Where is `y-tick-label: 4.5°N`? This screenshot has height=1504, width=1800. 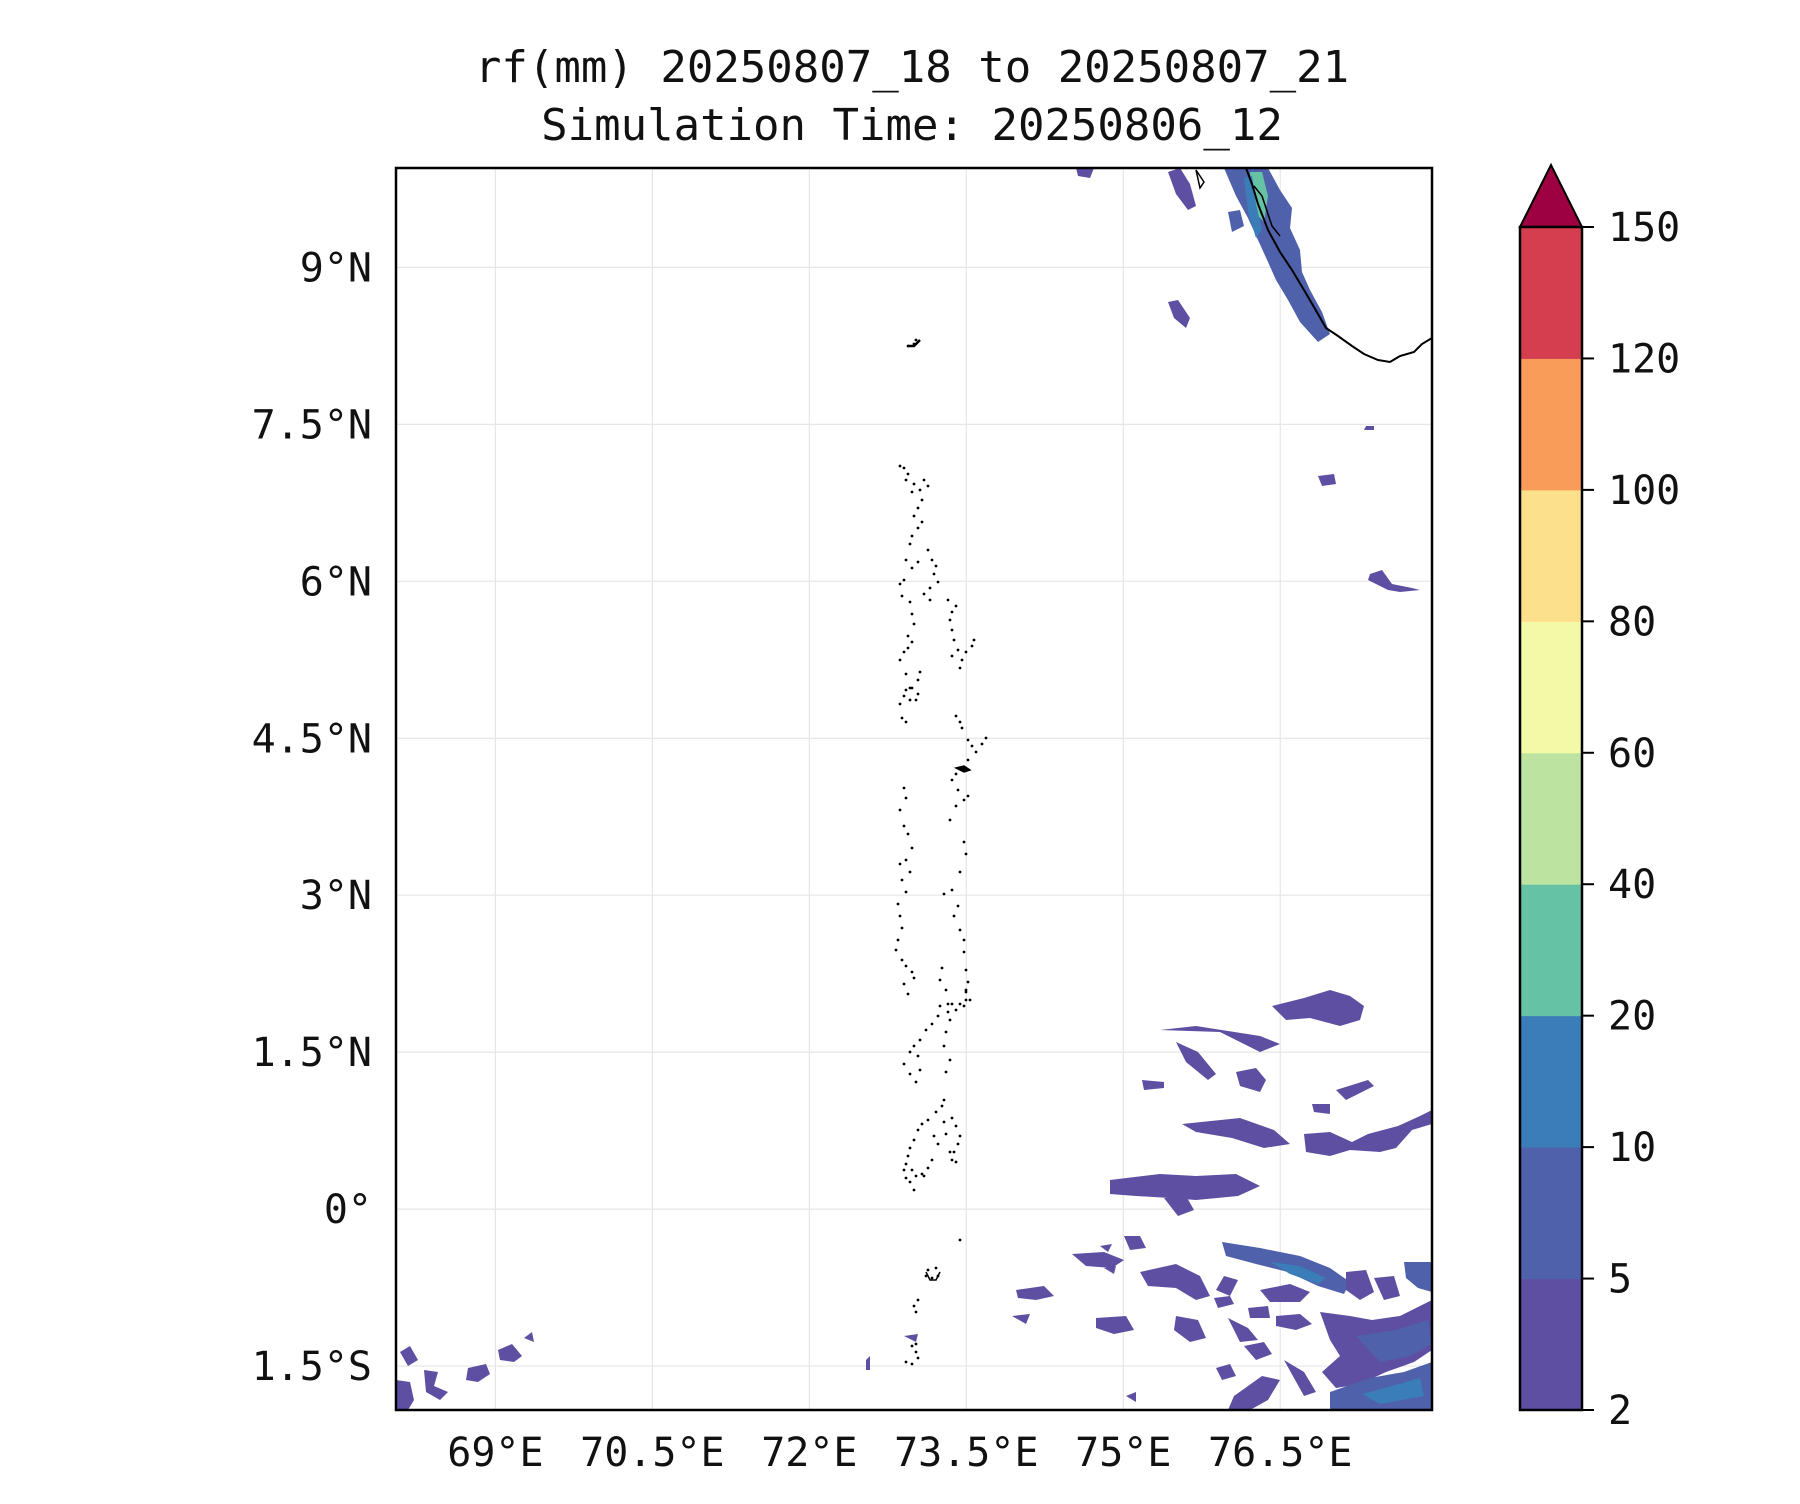
y-tick-label: 4.5°N is located at coordinates (312, 739).